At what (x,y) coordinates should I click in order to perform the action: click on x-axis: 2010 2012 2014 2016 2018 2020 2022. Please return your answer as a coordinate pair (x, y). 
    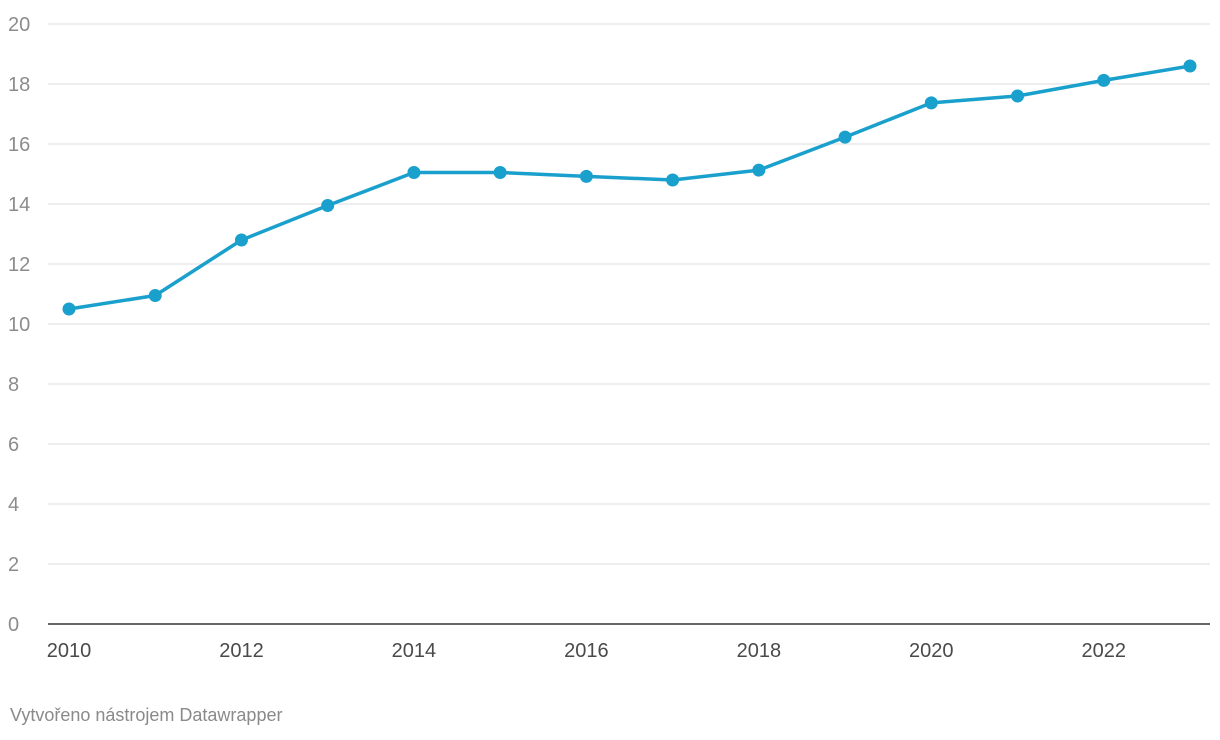
    Looking at the image, I should click on (586, 651).